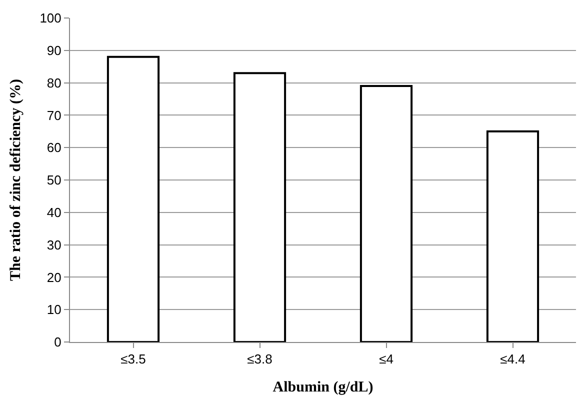 The height and width of the screenshot is (402, 586). I want to click on y-axis-title: The ratio of zinc deficiency (%), so click(16, 180).